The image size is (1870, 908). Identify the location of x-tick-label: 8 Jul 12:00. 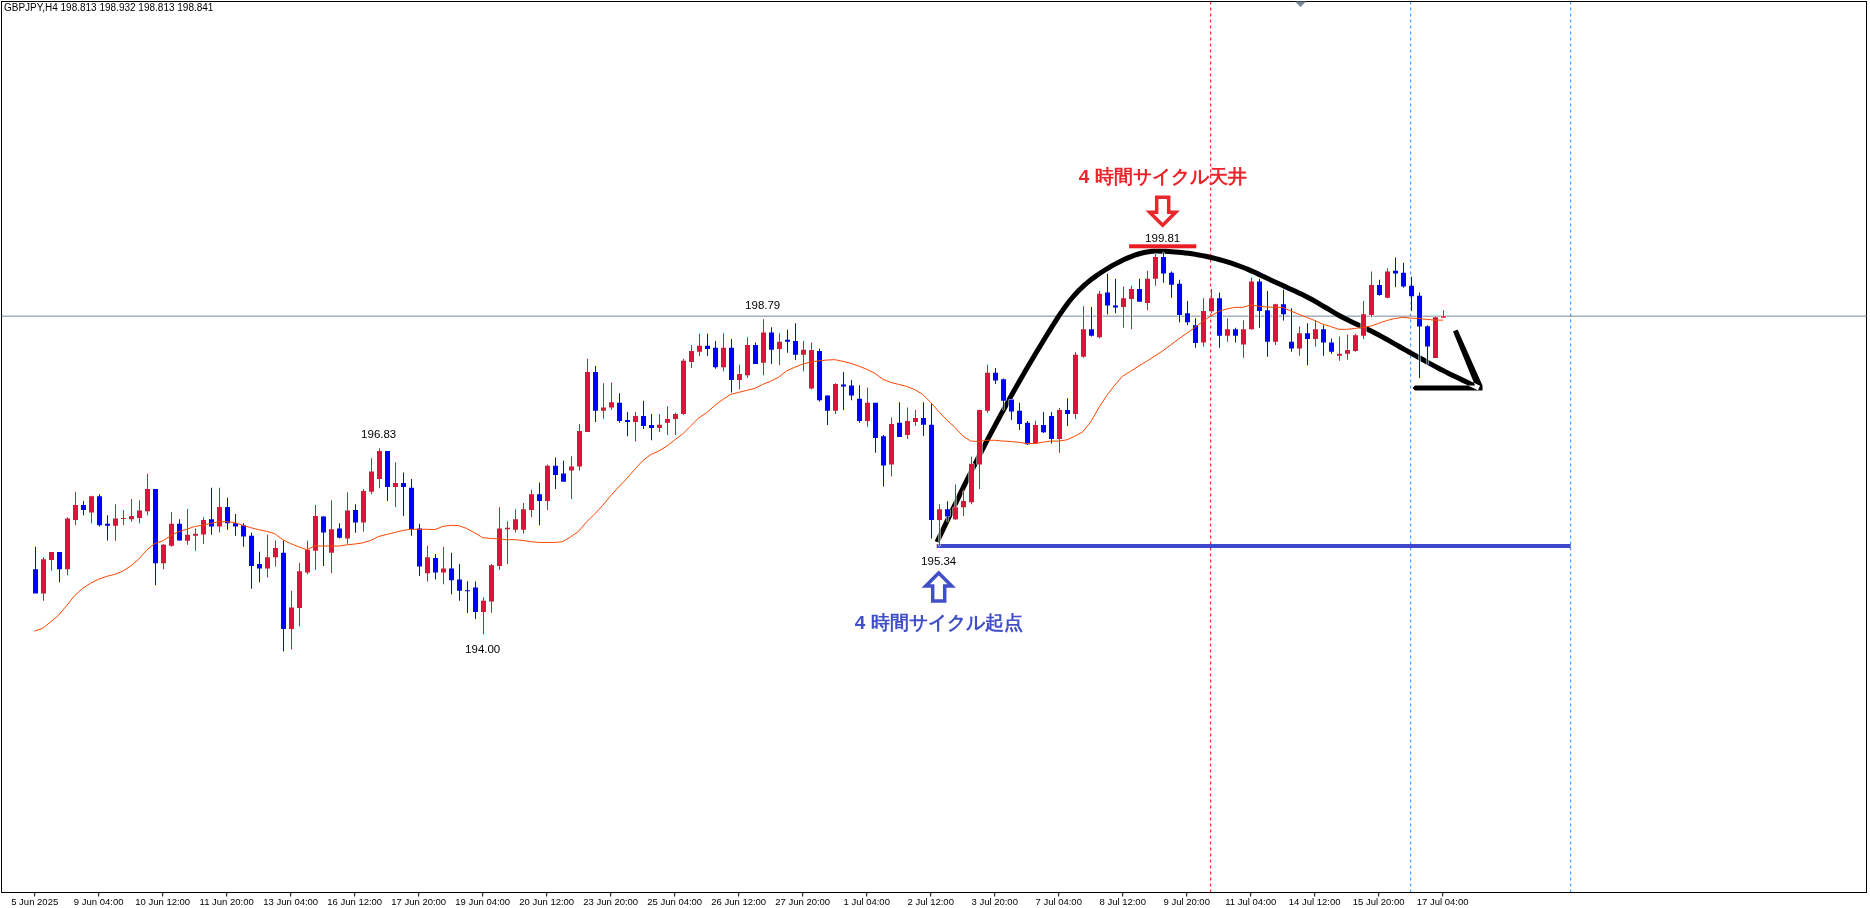
(1122, 901).